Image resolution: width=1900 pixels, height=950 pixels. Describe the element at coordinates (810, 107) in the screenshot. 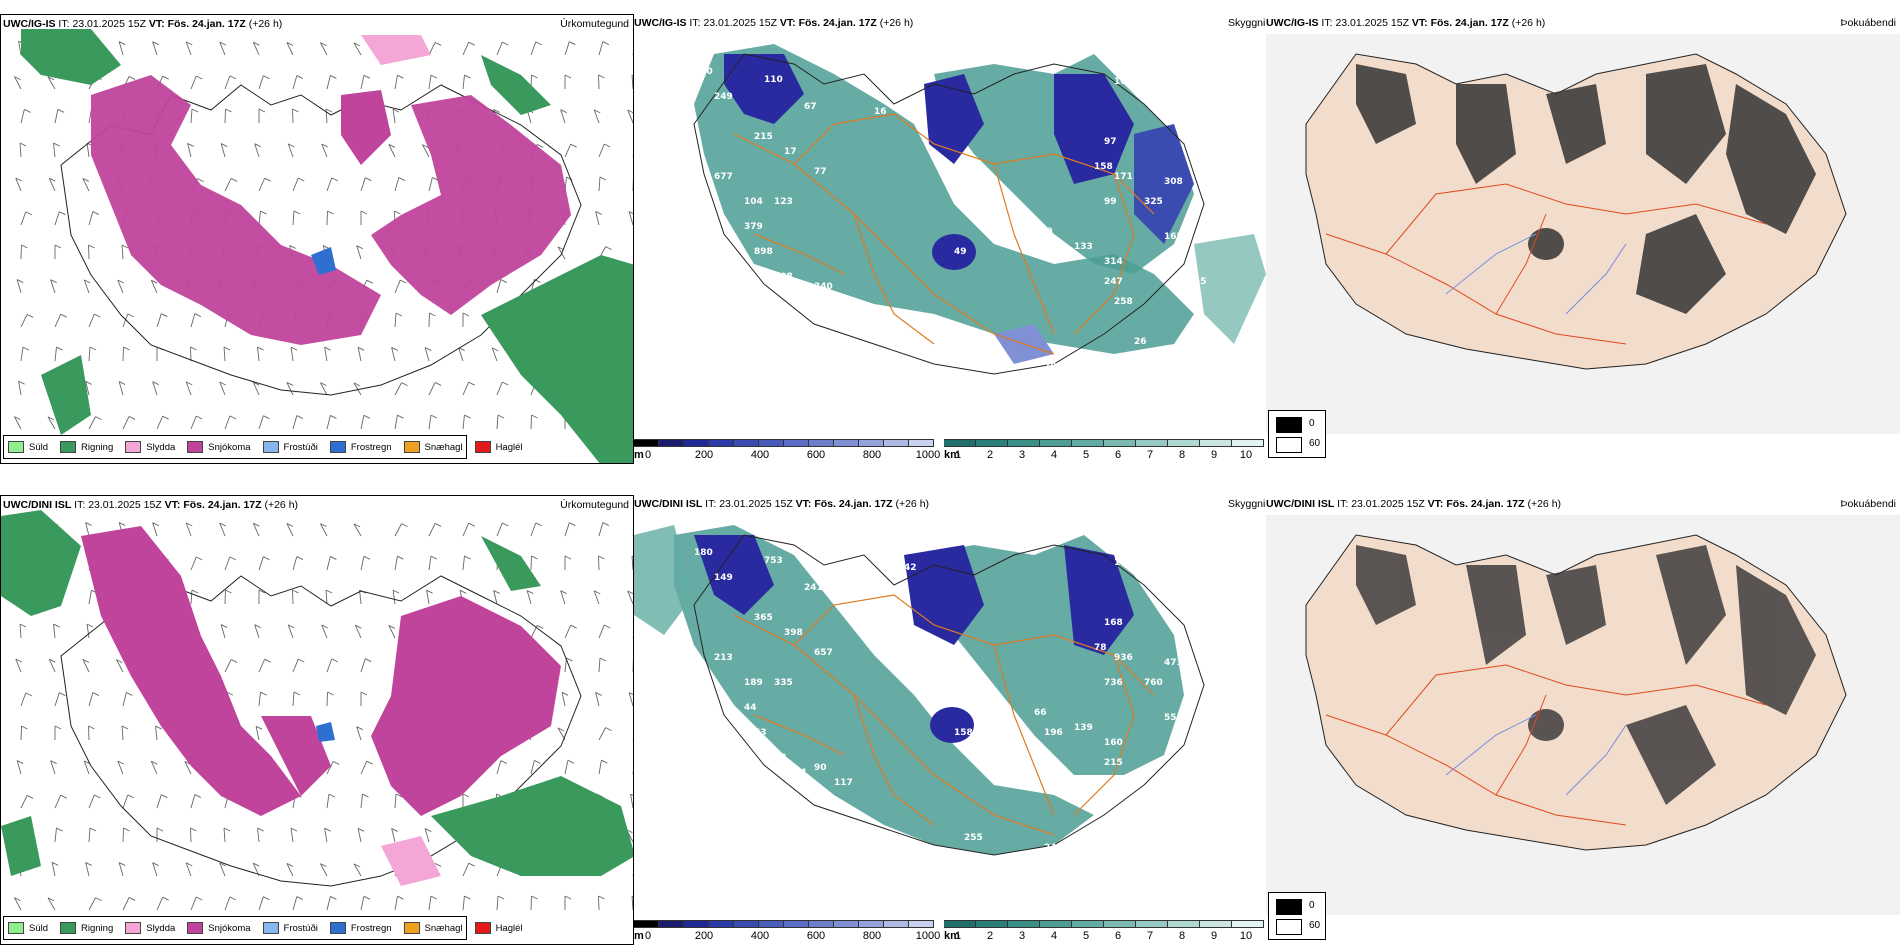

I see `visibility-value: 67` at that location.